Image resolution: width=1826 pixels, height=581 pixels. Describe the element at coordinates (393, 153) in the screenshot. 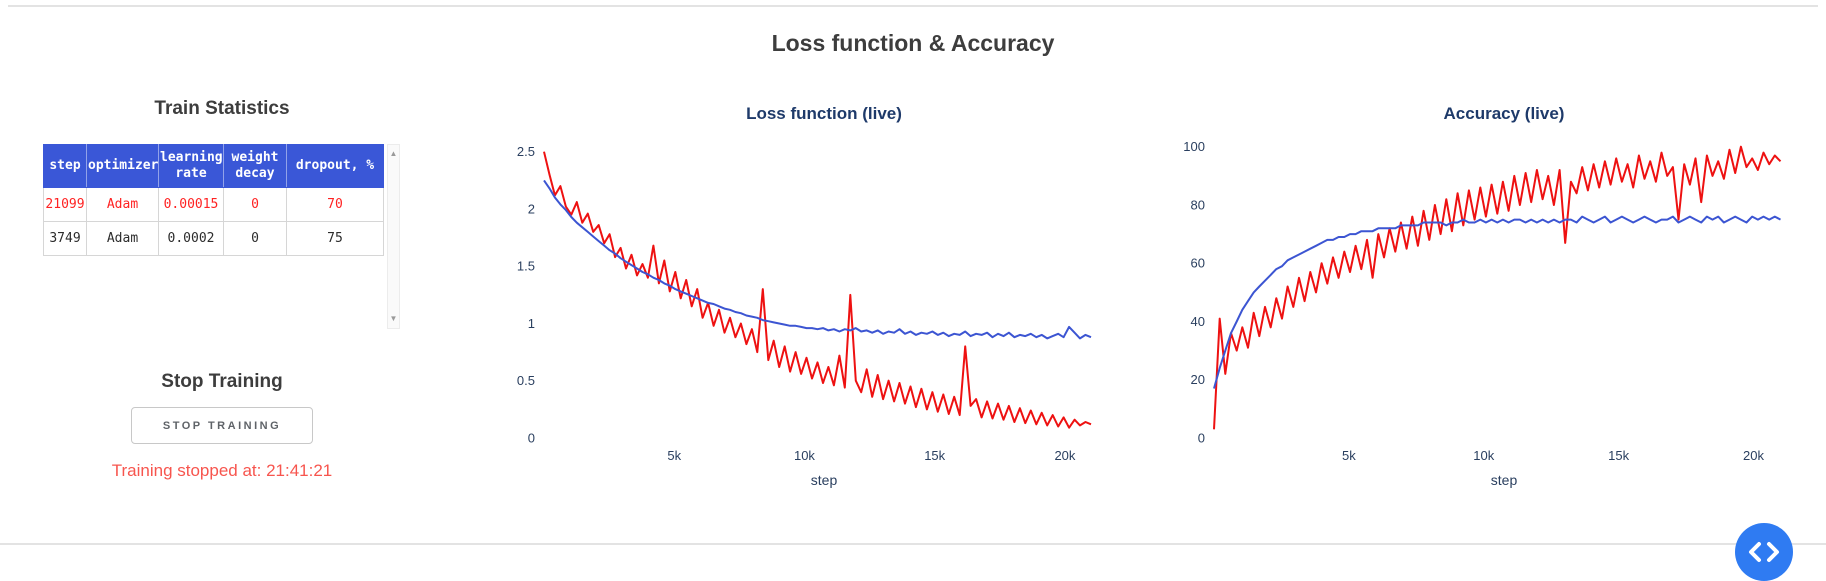

I see `scroll-up-icon: ▲` at that location.